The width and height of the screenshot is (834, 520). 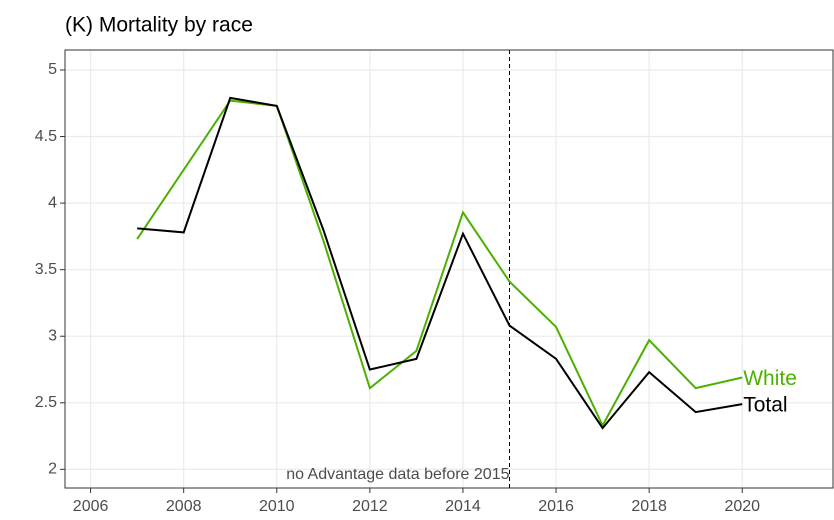 What do you see at coordinates (52, 469) in the screenshot?
I see `y-tick-label: 2` at bounding box center [52, 469].